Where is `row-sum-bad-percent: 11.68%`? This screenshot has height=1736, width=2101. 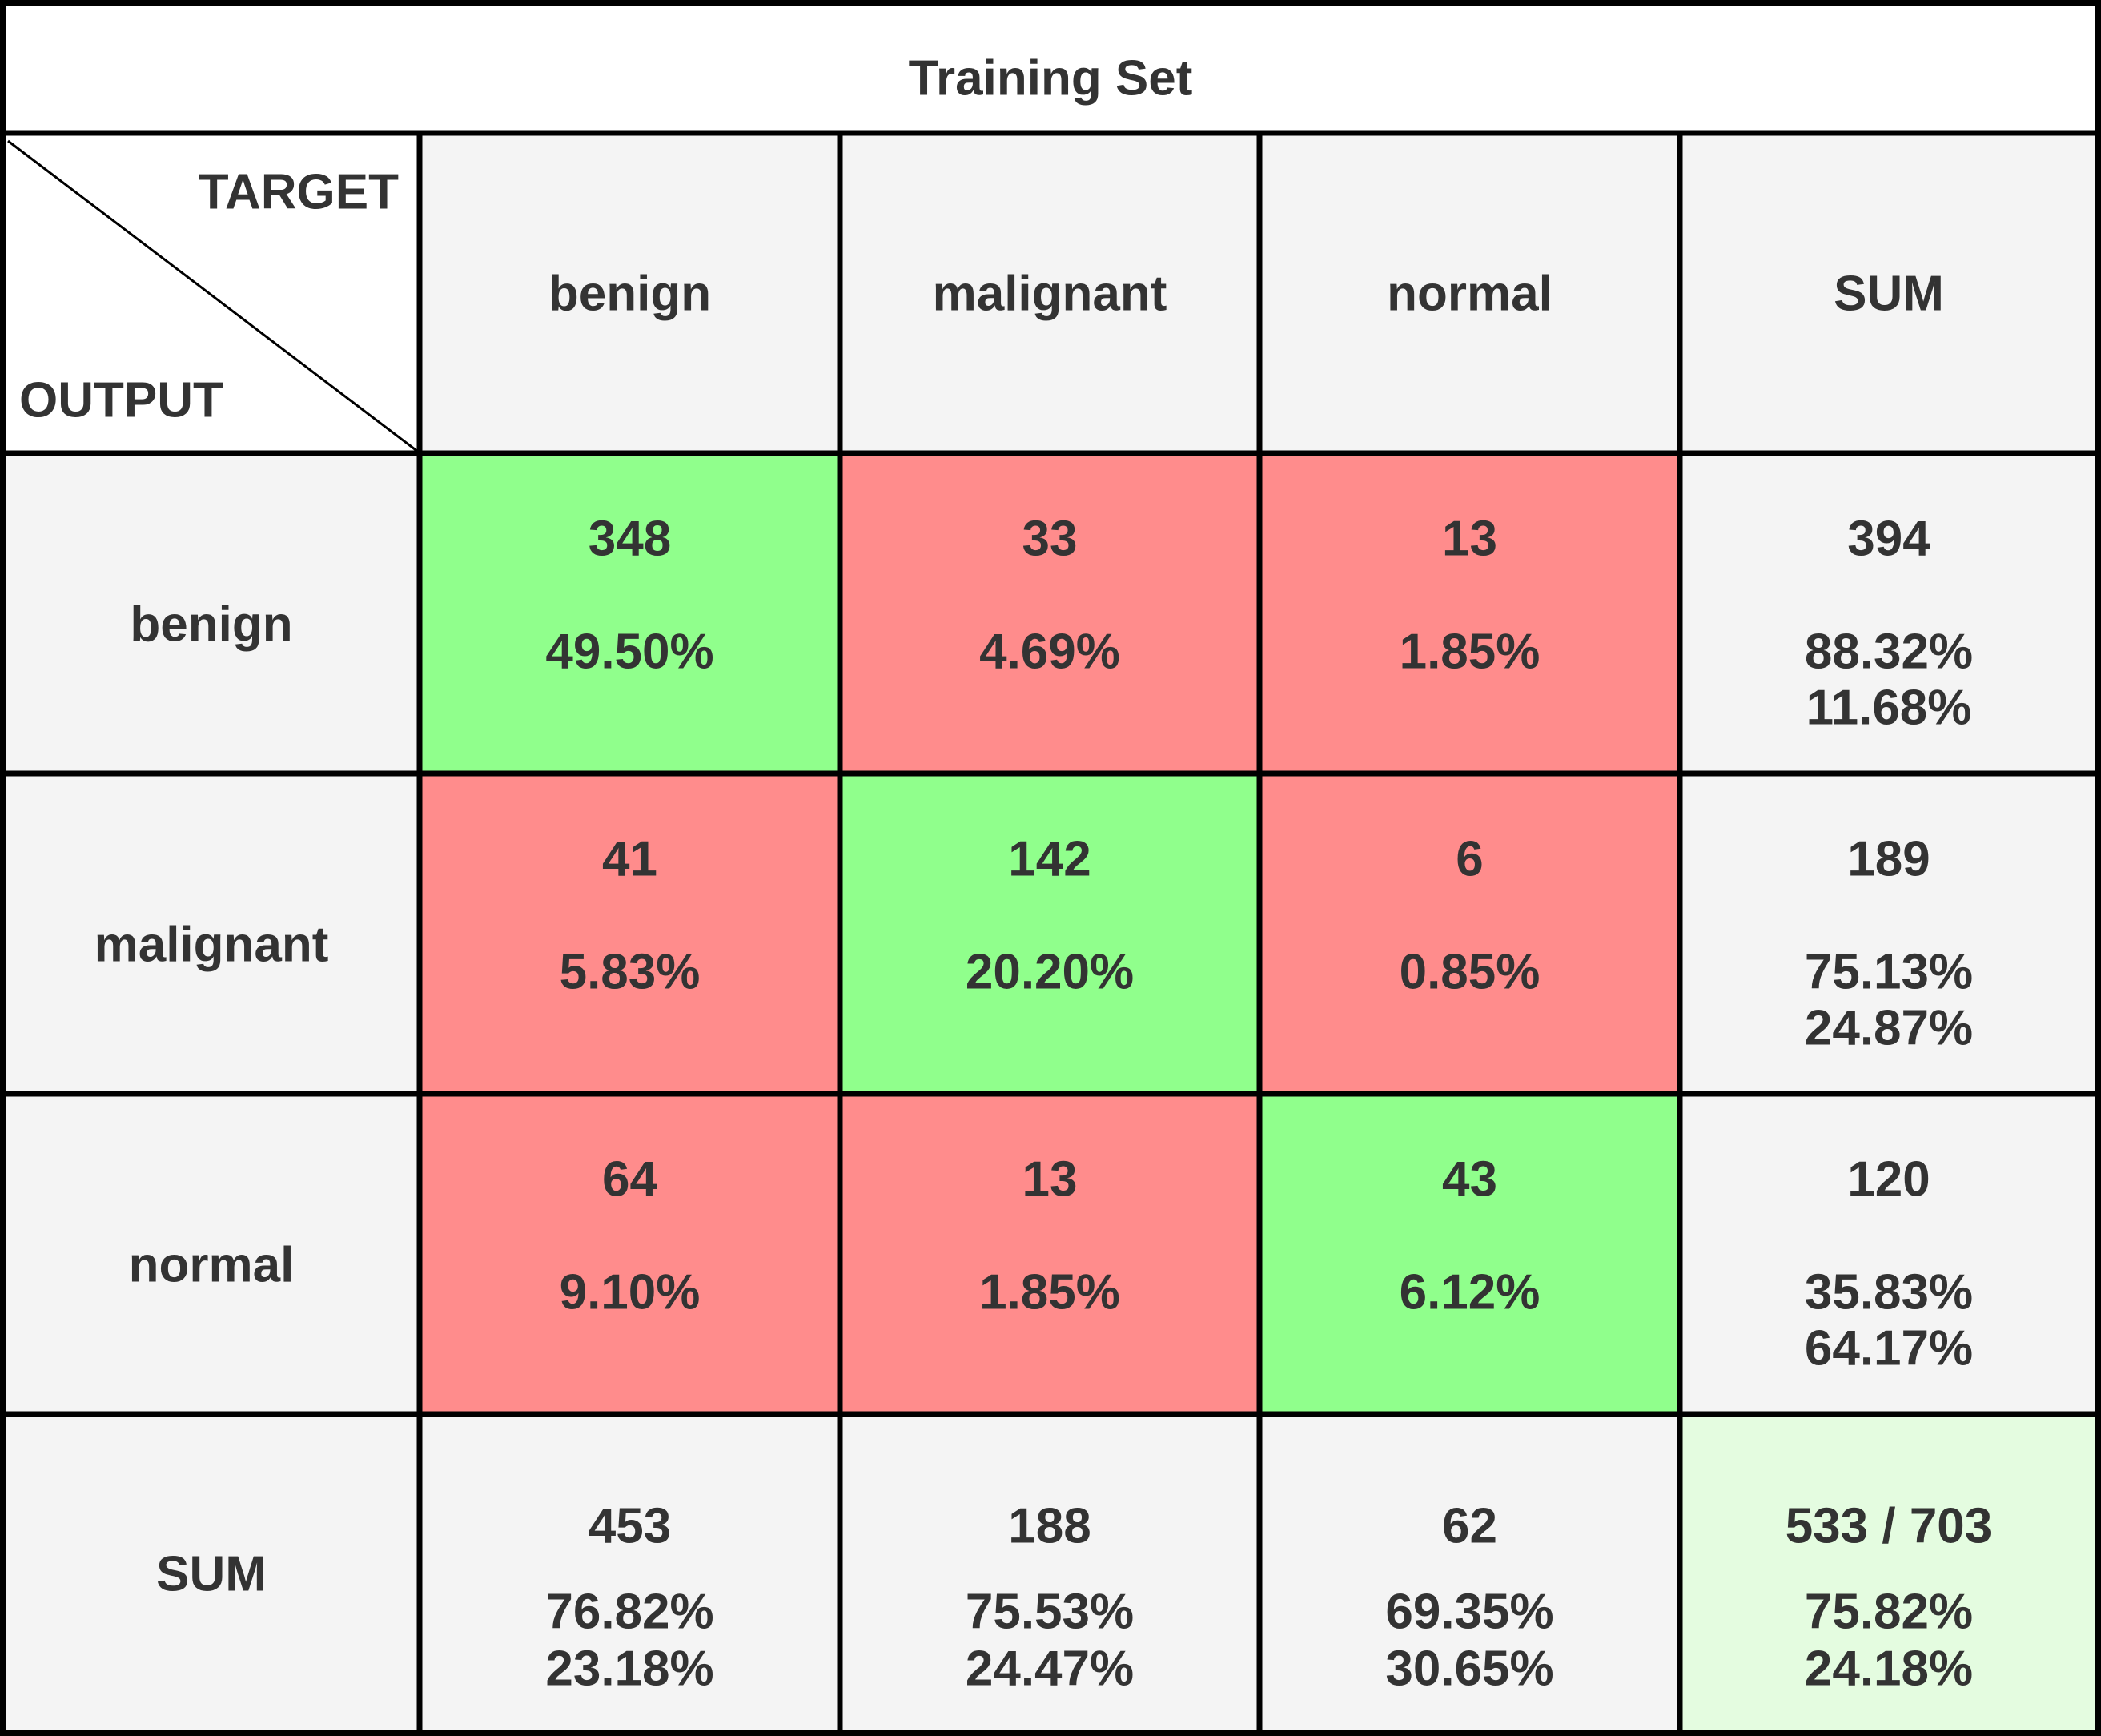
row-sum-bad-percent: 11.68% is located at coordinates (1889, 709).